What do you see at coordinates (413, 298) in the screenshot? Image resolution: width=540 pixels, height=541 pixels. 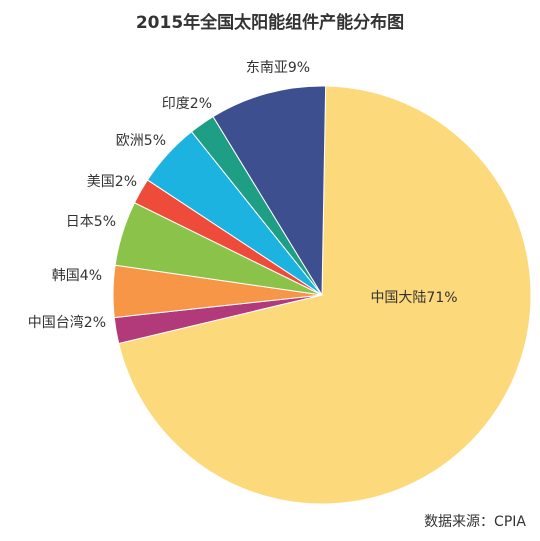 I see `slice-label-0: 中国大陆71%` at bounding box center [413, 298].